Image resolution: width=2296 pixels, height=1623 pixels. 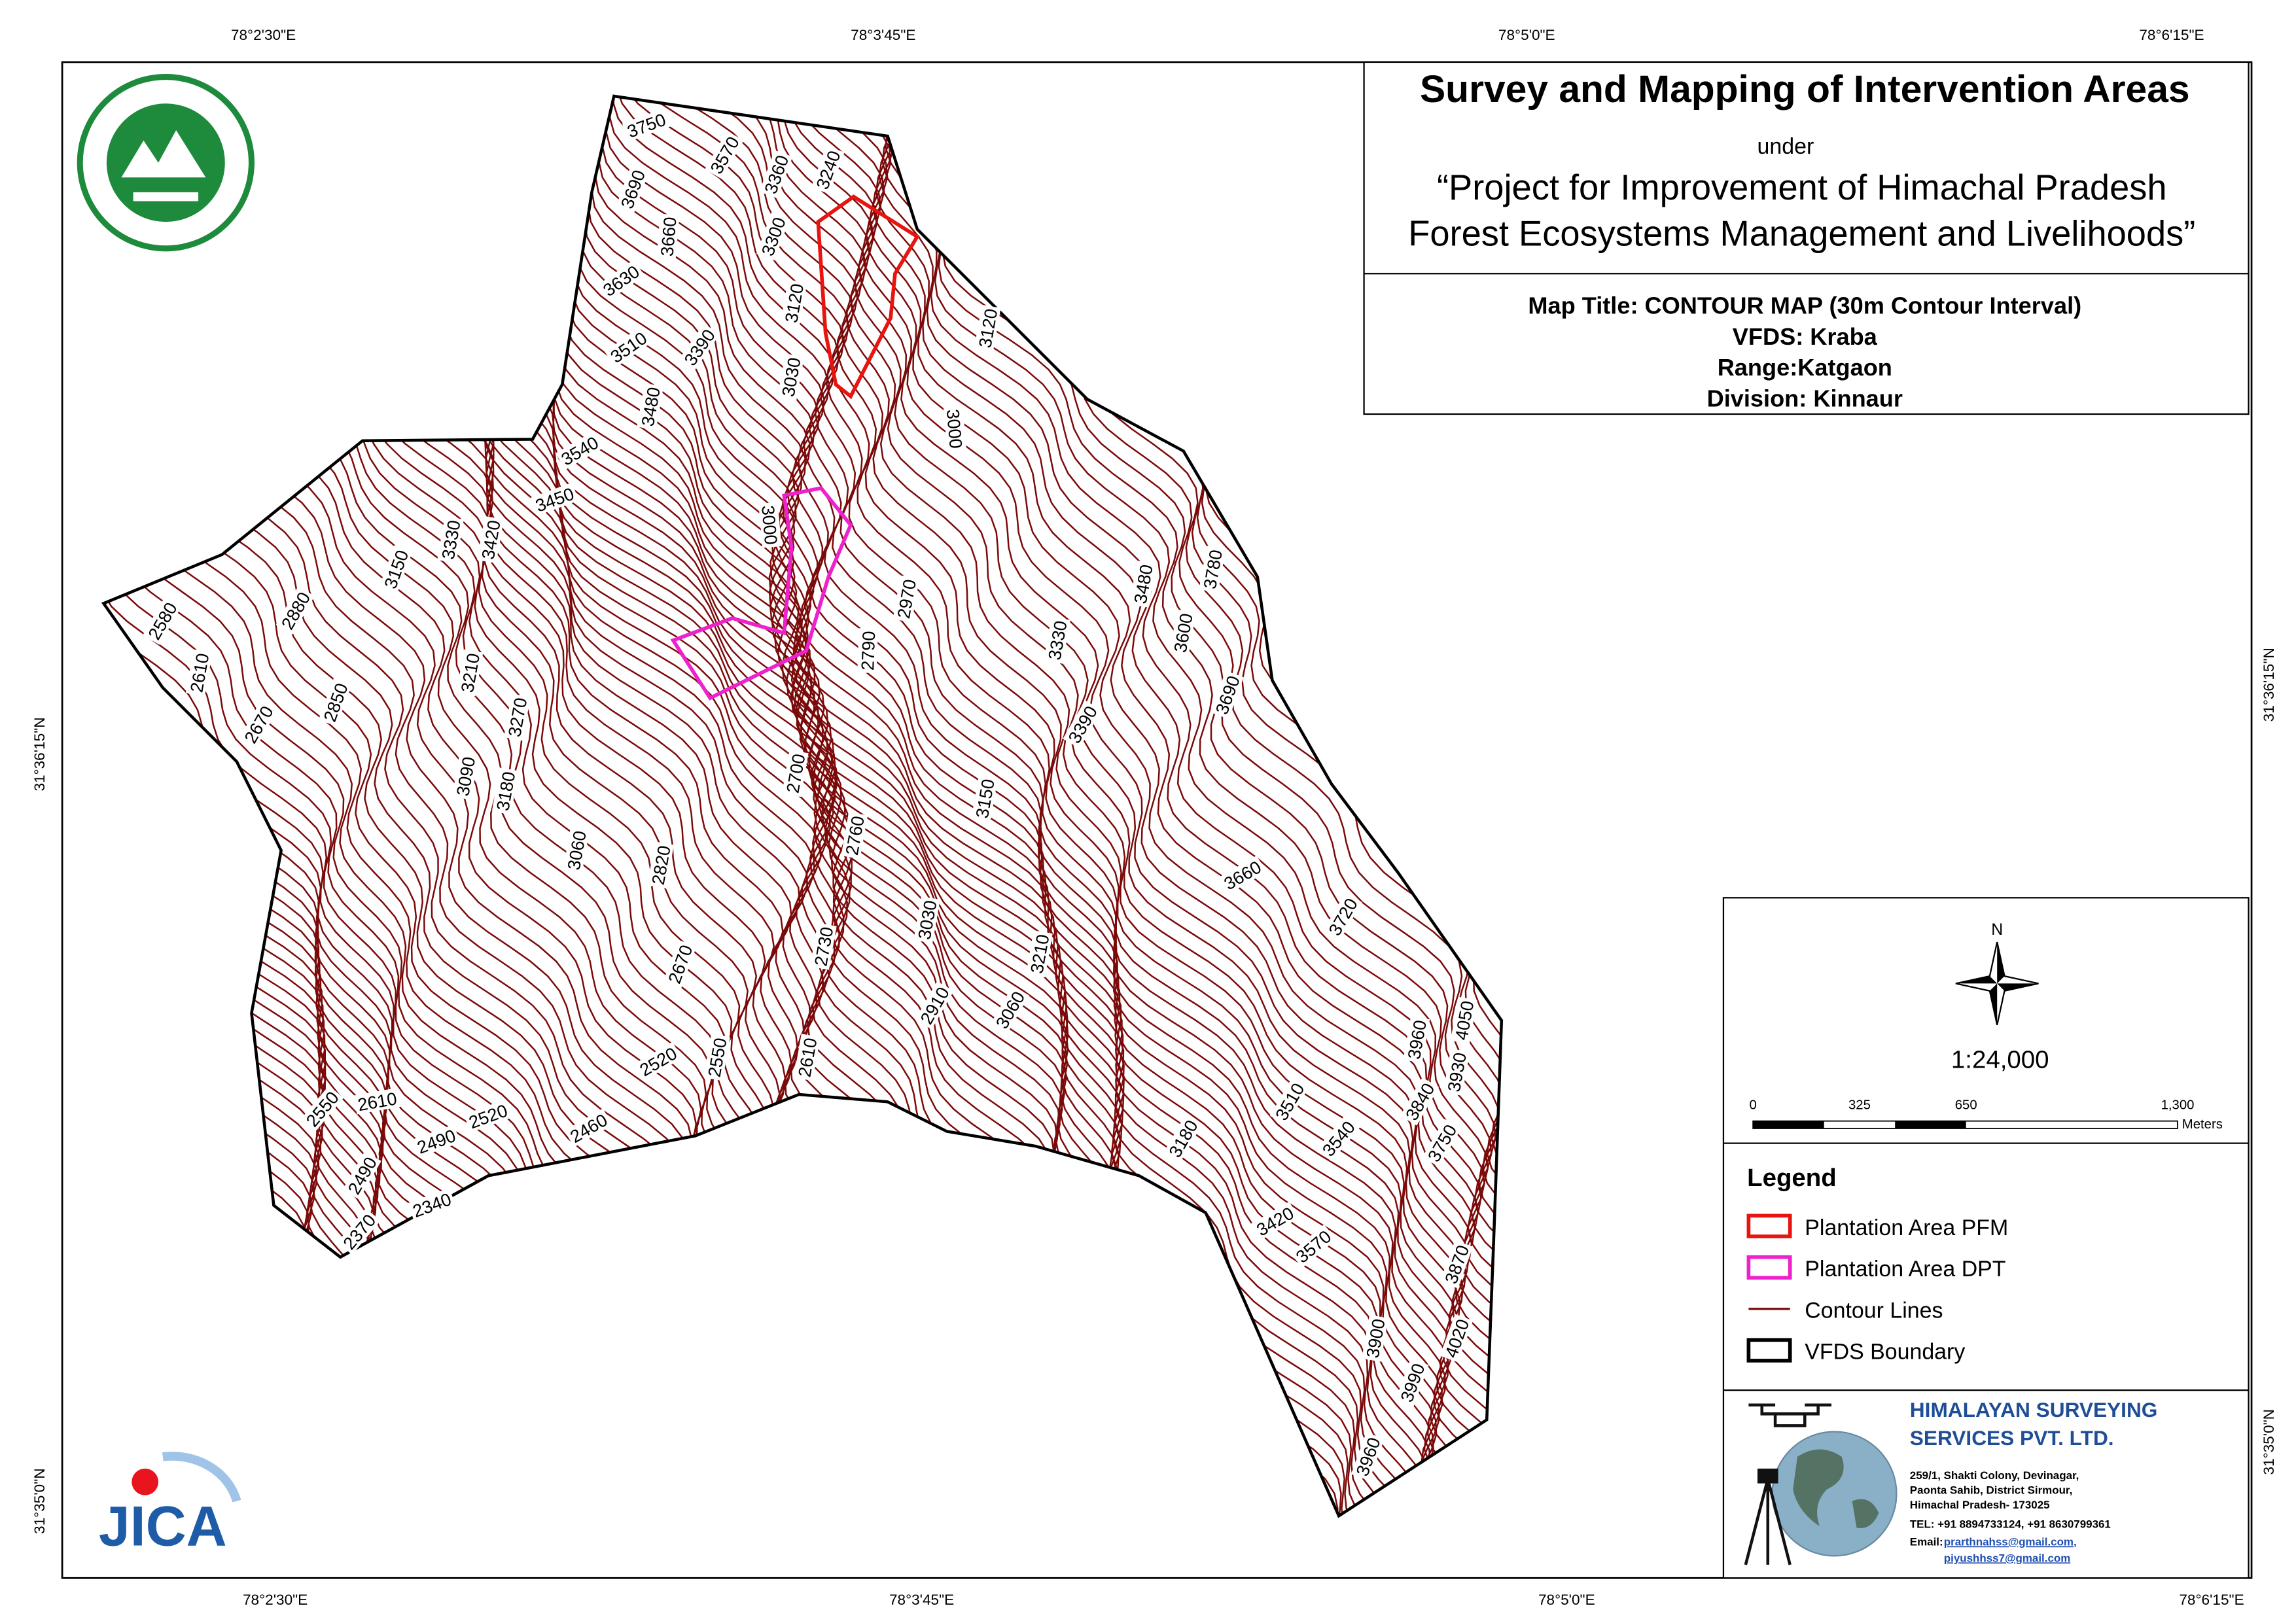 What do you see at coordinates (1906, 1227) in the screenshot?
I see `legend-item: Plantation Area PFM` at bounding box center [1906, 1227].